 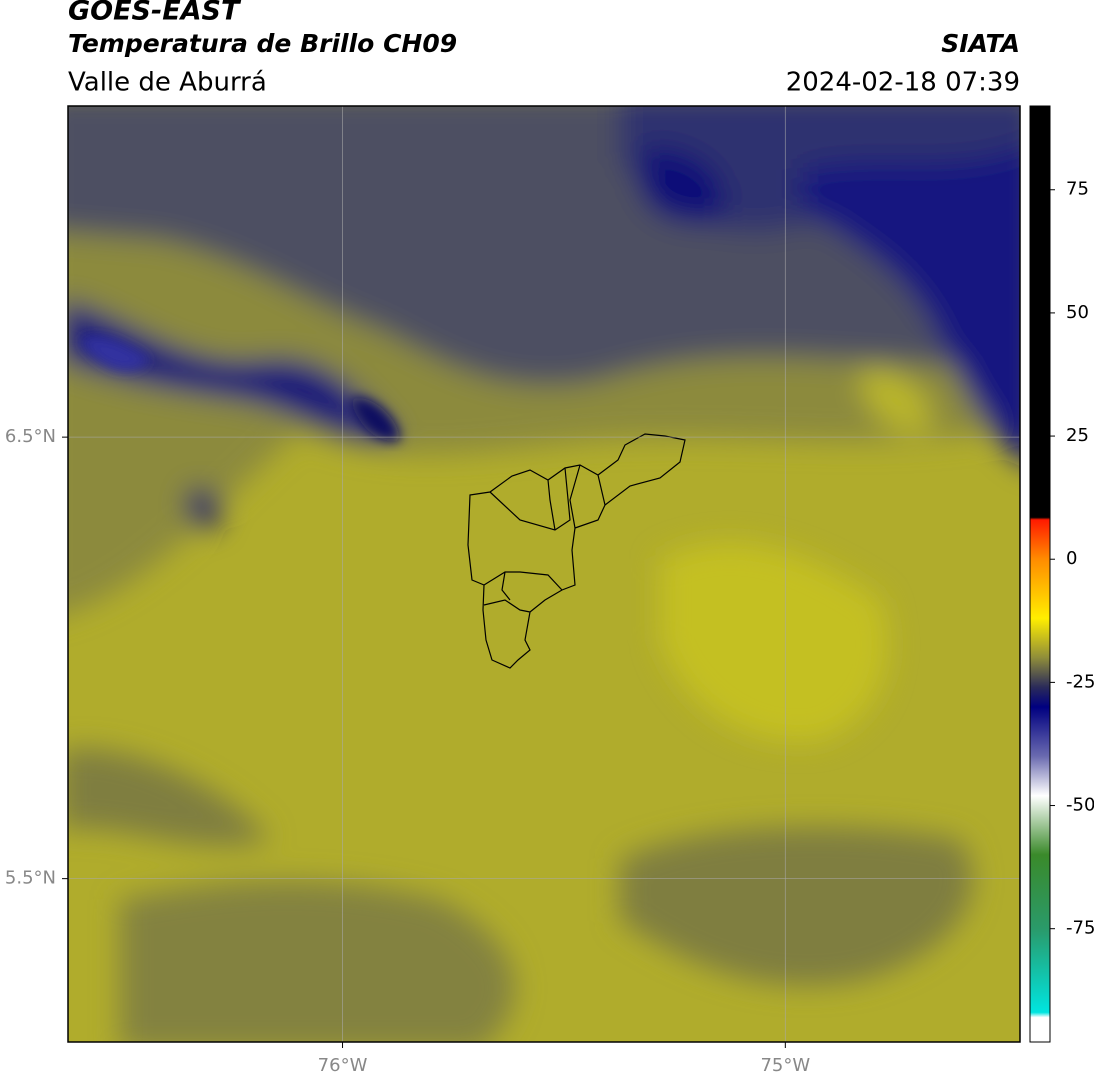 What do you see at coordinates (1080, 805) in the screenshot?
I see `colorbar-tick-label: -50` at bounding box center [1080, 805].